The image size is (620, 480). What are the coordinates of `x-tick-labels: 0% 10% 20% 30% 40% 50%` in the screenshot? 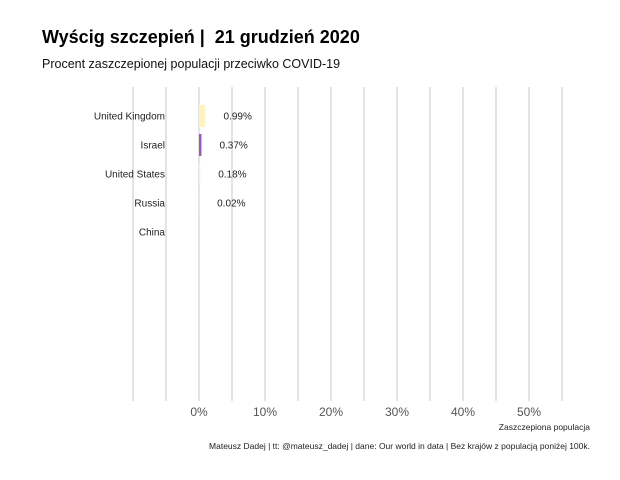 It's located at (365, 412).